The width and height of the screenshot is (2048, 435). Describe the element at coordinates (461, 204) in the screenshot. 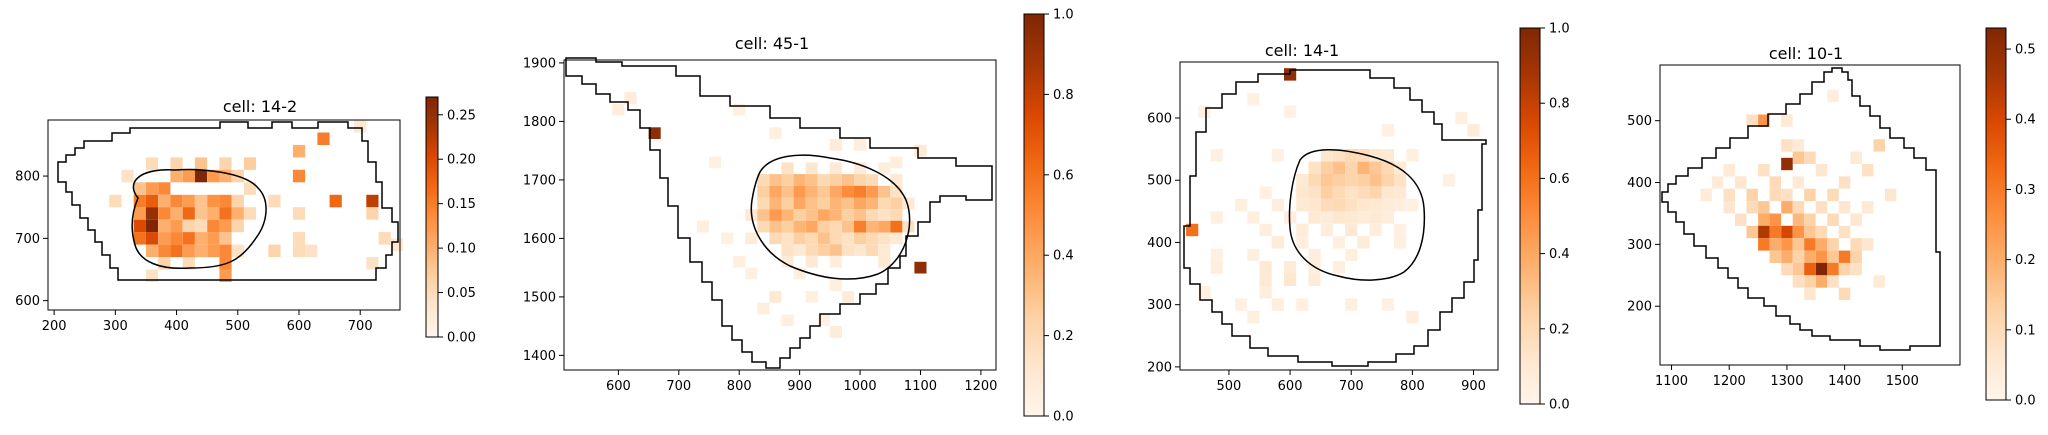

I see `colorbar-tick-label: 0.15` at that location.